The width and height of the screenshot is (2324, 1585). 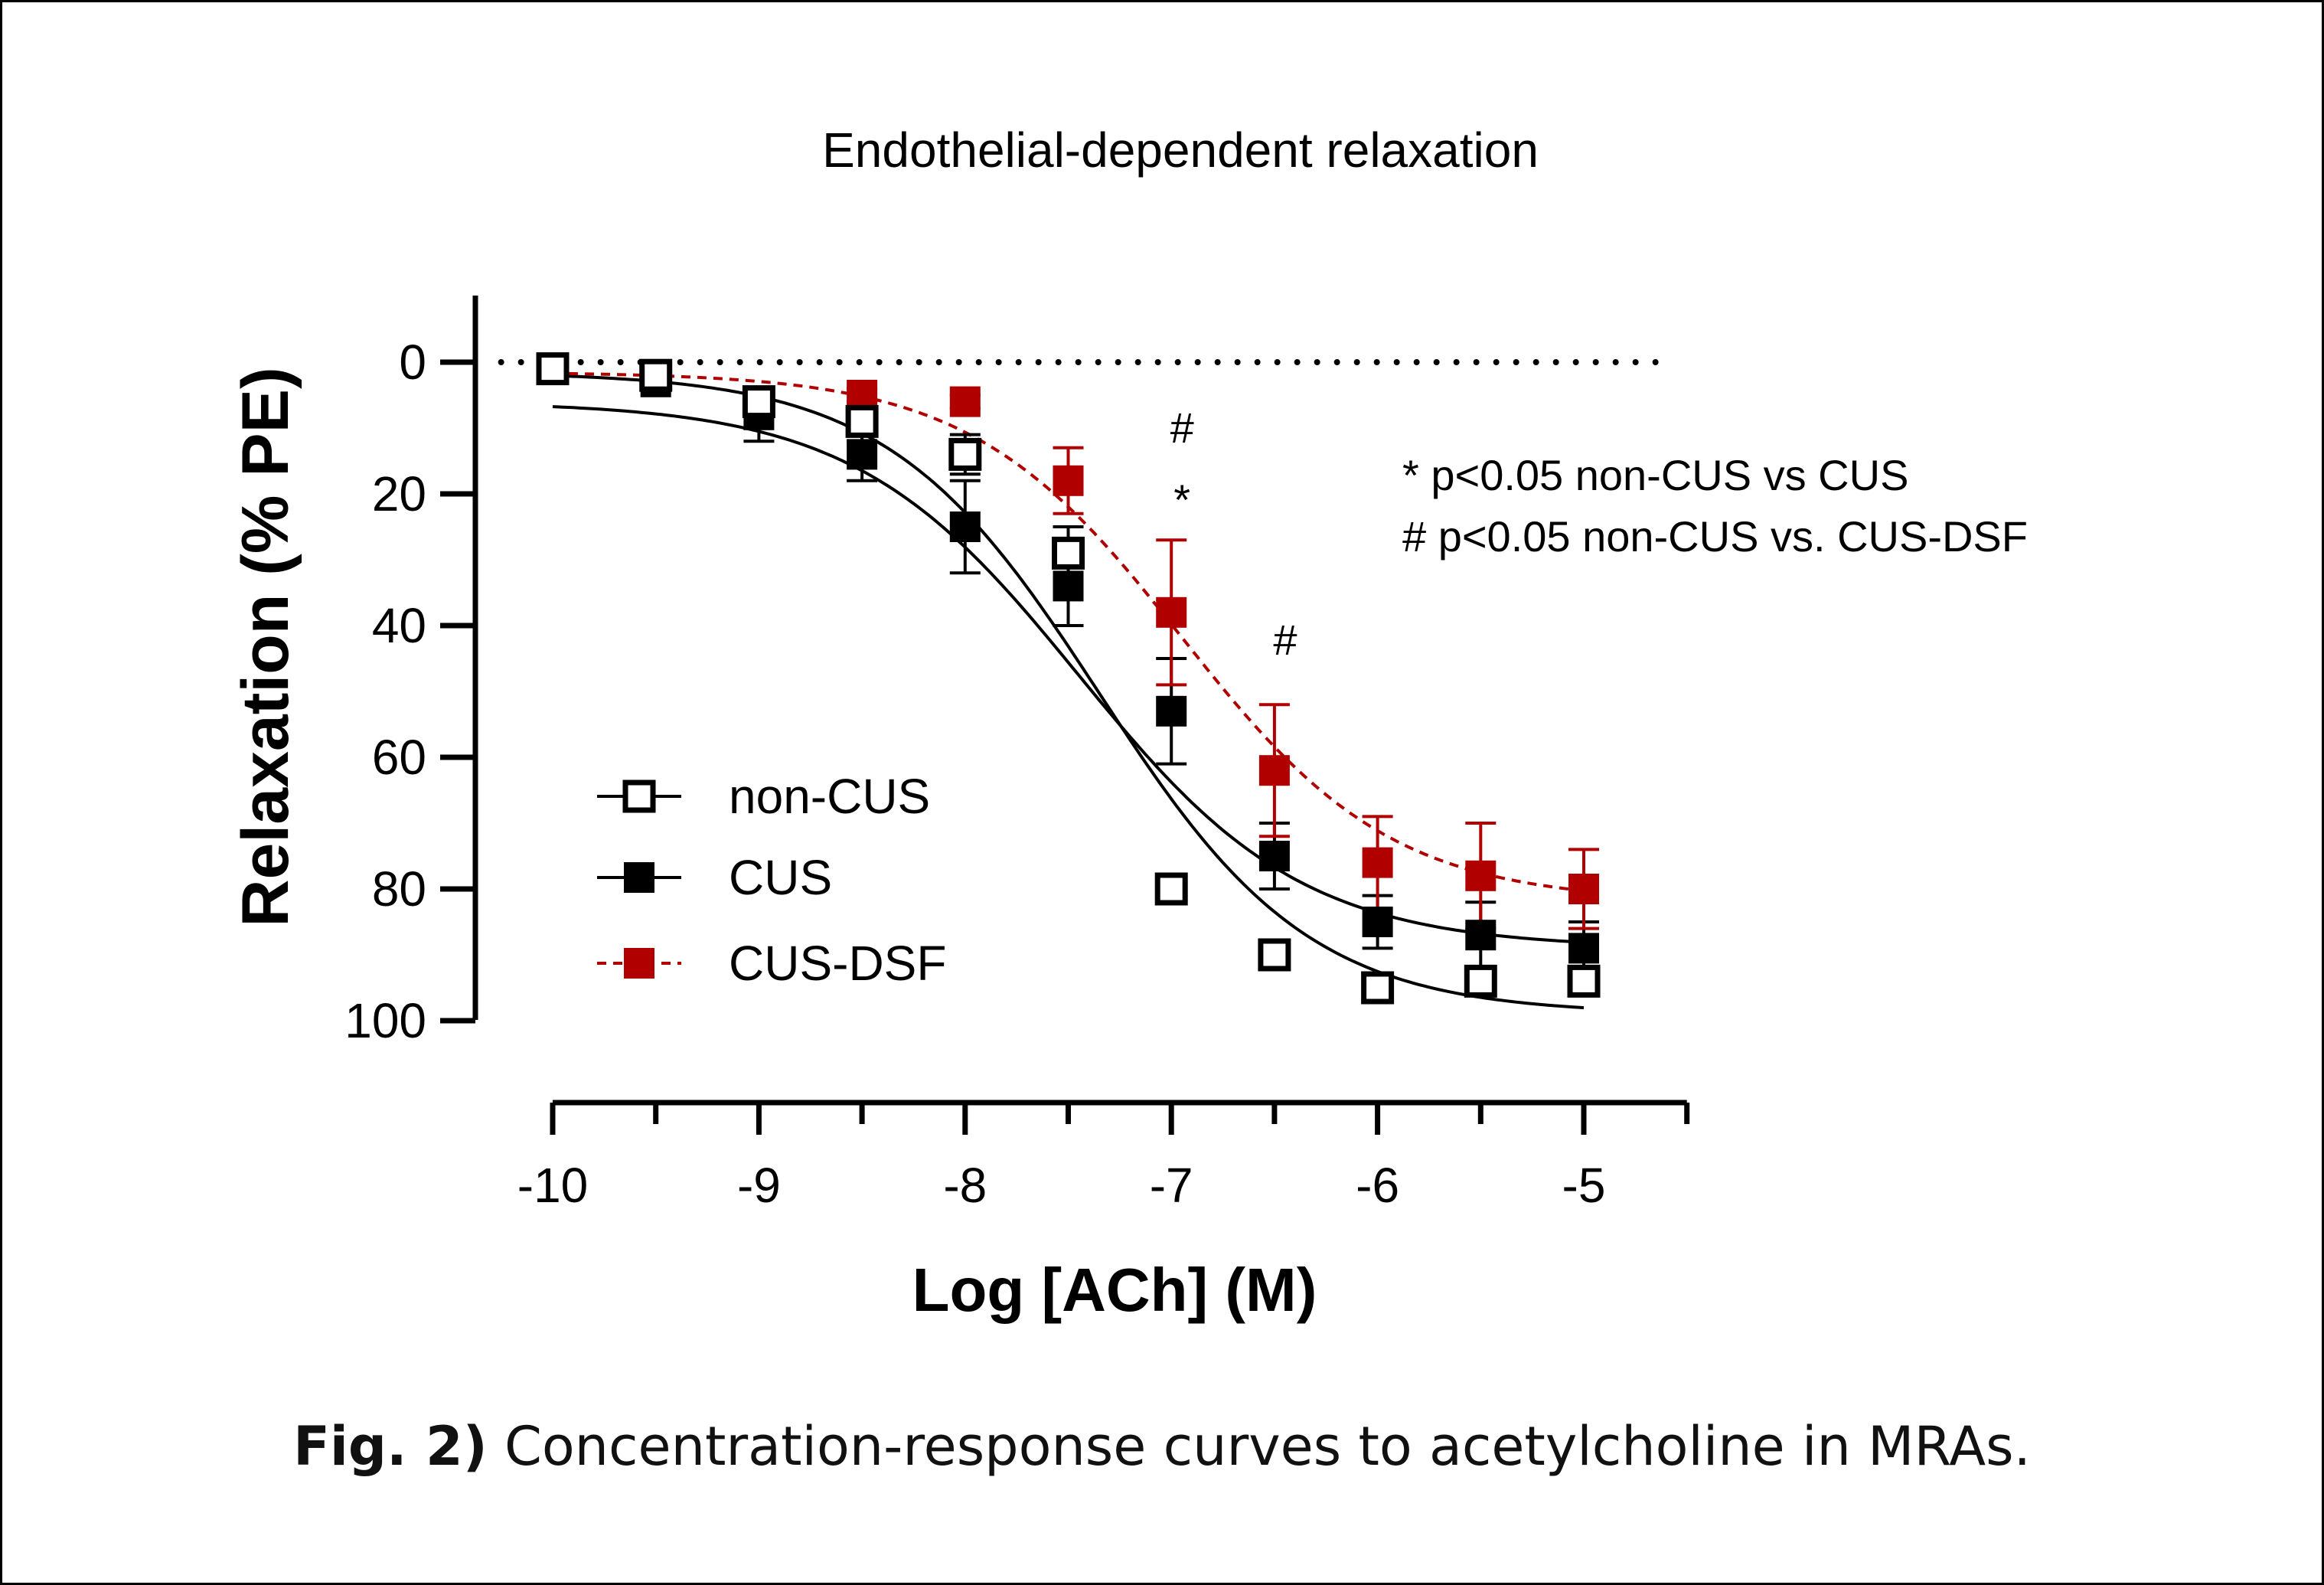 I want to click on significance-symbol: *, so click(x=1181, y=500).